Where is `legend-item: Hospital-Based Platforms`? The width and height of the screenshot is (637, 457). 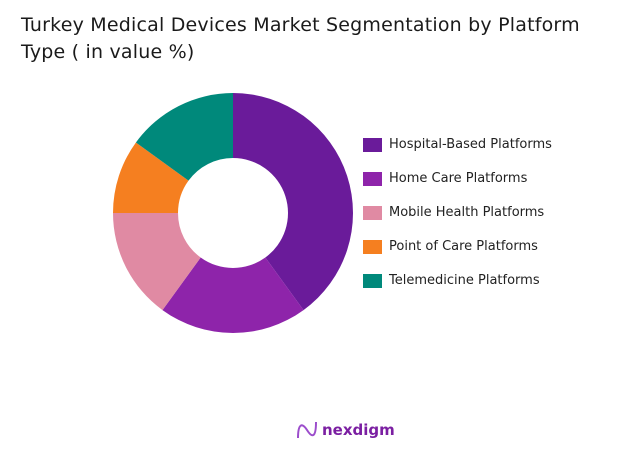
legend-item: Hospital-Based Platforms is located at coordinates (457, 144).